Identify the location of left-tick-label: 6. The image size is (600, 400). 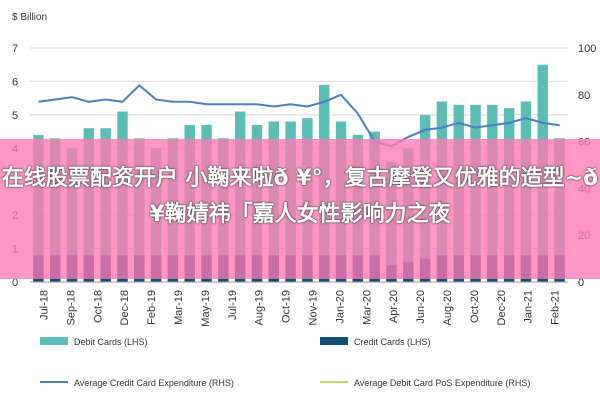
(15, 82).